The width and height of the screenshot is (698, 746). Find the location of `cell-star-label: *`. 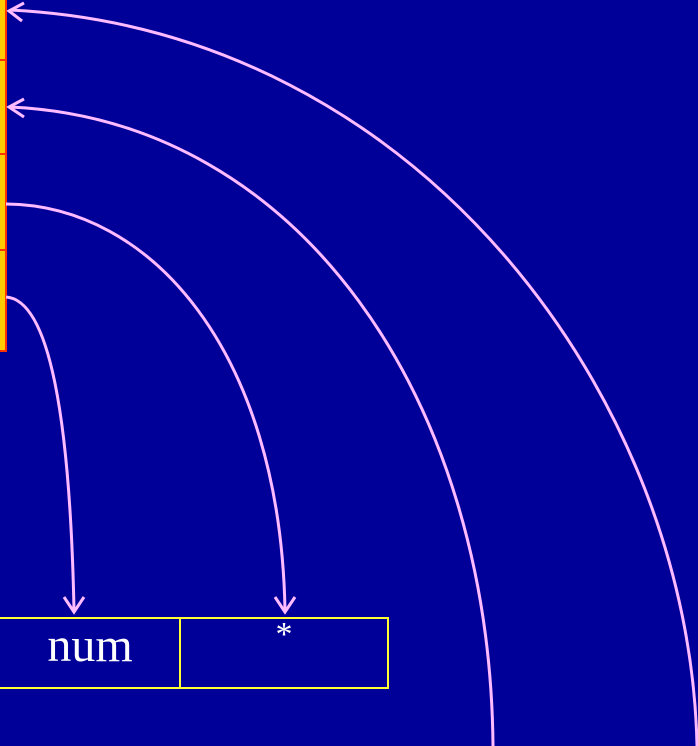

cell-star-label: * is located at coordinates (284, 634).